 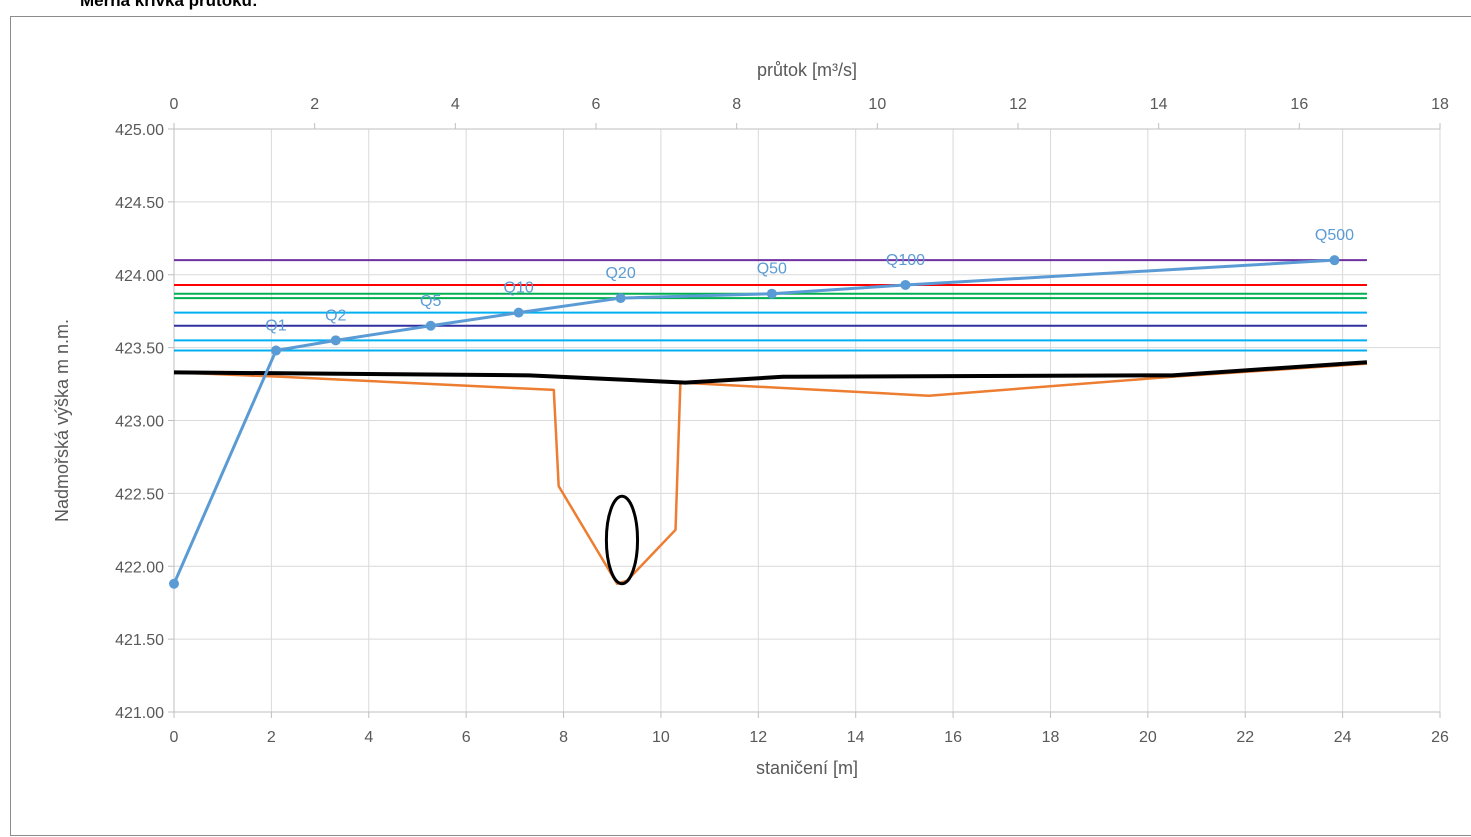 What do you see at coordinates (1299, 104) in the screenshot?
I see `x2-tick-label: 16` at bounding box center [1299, 104].